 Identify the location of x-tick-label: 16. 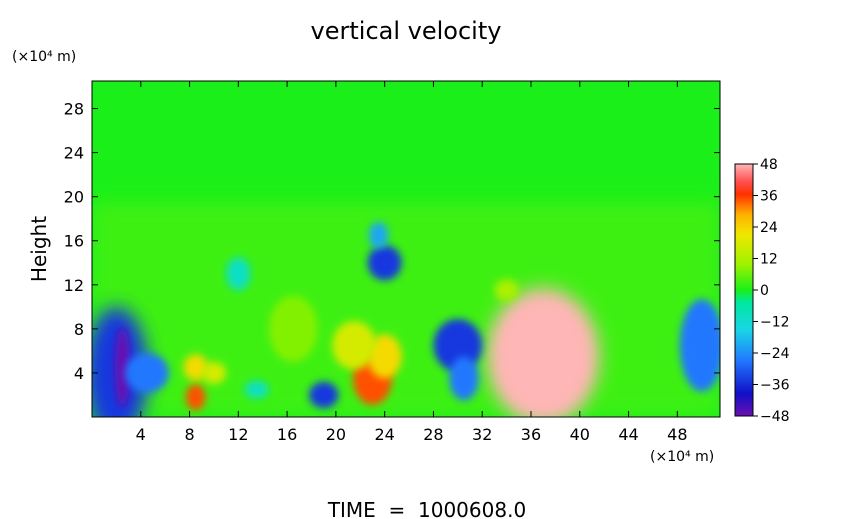
(287, 434).